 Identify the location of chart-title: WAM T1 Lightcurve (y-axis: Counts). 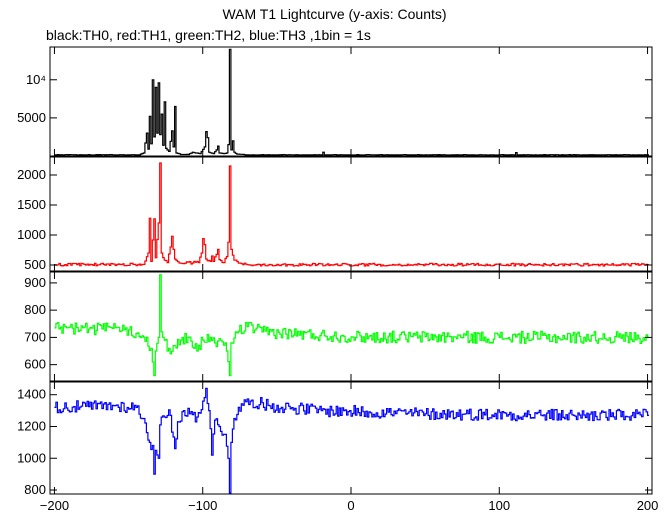
(334, 14).